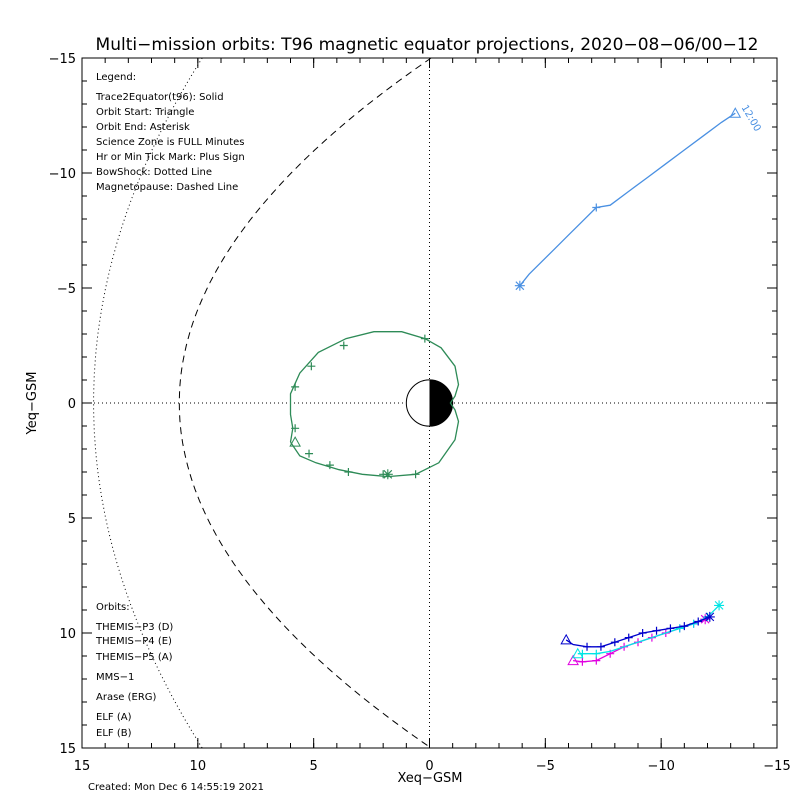  I want to click on y-tick-label: 0, so click(72, 404).